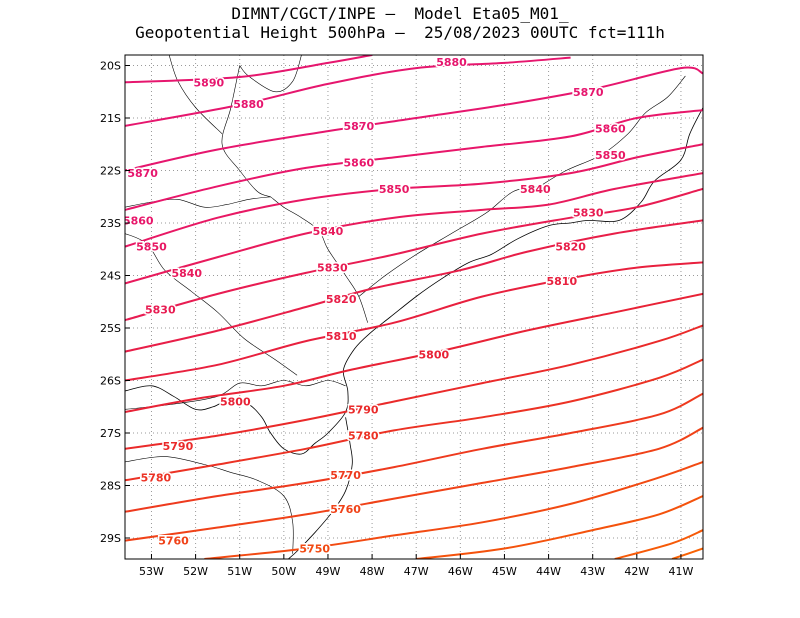  I want to click on lon-tick-label: 52W, so click(195, 571).